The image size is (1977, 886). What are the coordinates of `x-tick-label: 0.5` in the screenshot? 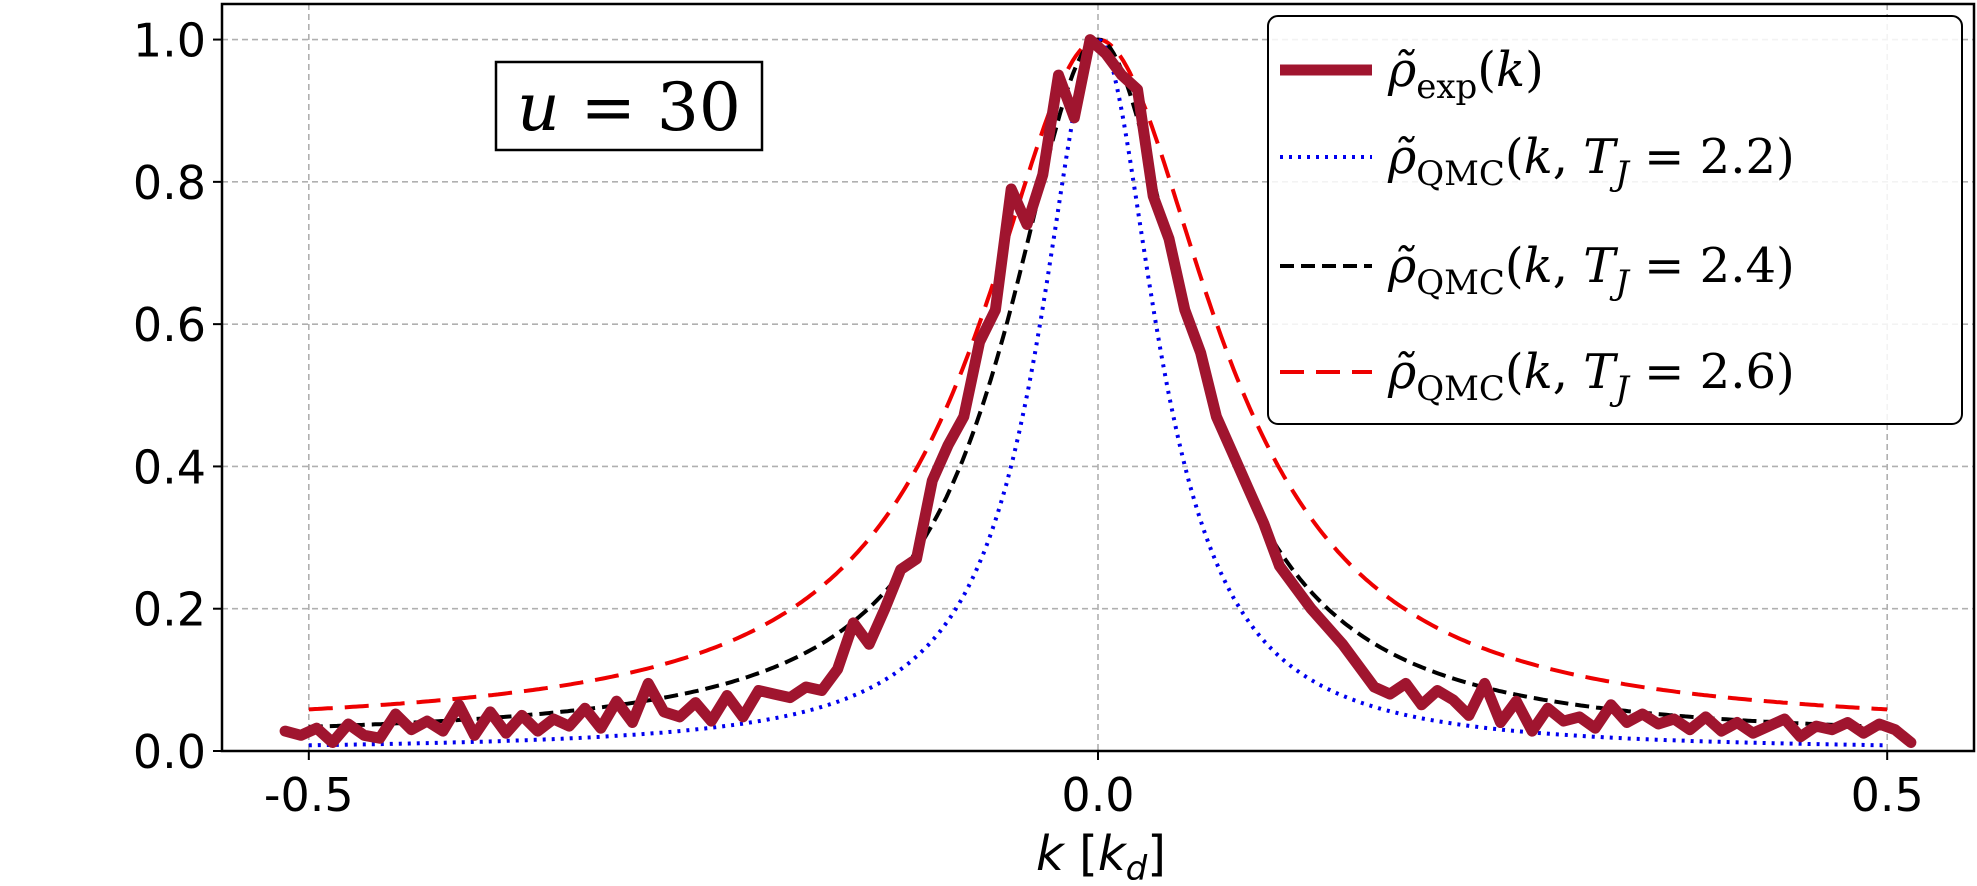 It's located at (1887, 795).